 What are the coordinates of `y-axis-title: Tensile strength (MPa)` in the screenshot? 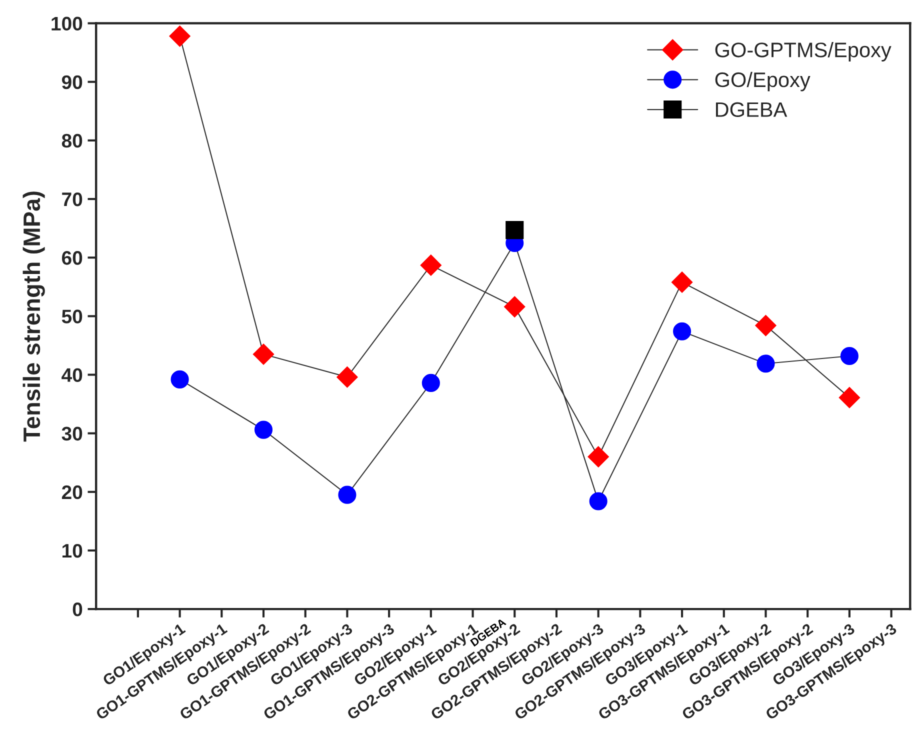 It's located at (33, 317).